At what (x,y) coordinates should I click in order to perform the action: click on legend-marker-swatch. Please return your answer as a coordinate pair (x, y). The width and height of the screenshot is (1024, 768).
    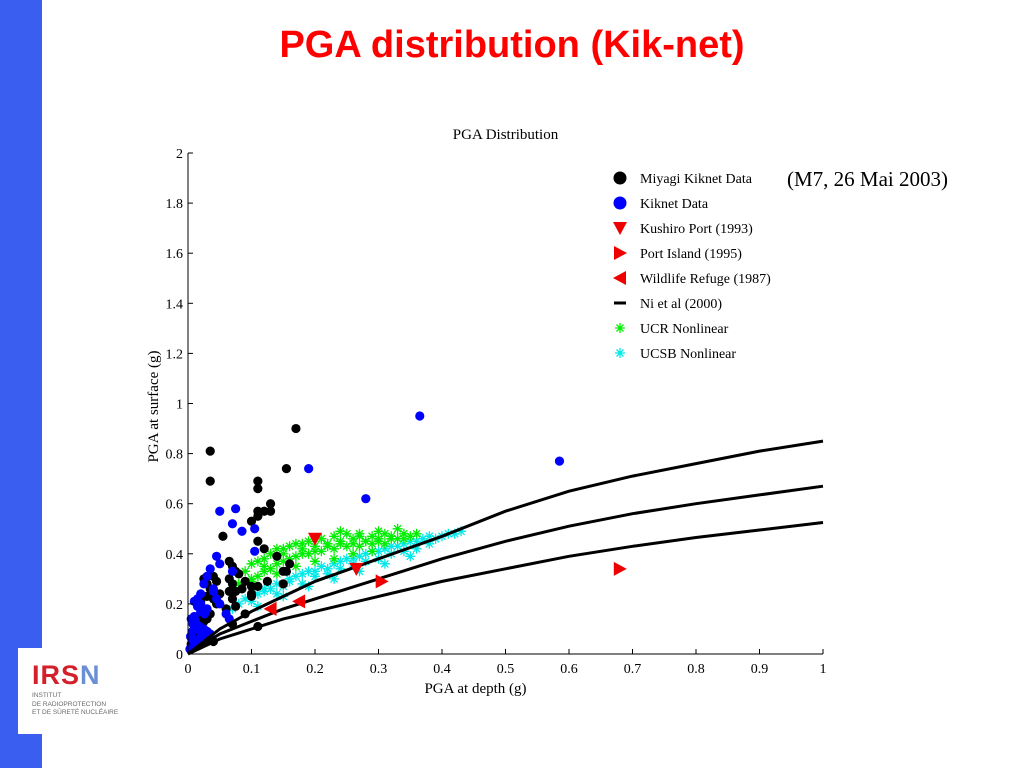
    Looking at the image, I should click on (620, 253).